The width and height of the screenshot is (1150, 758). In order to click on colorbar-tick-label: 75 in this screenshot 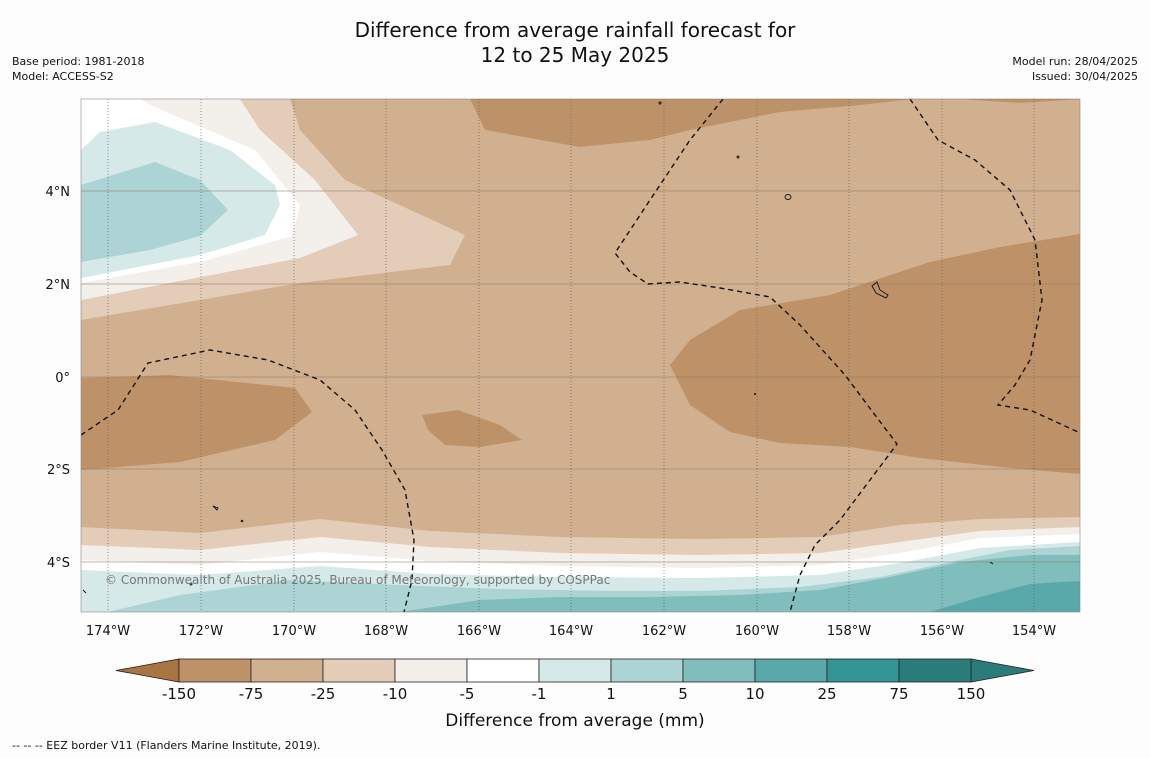, I will do `click(898, 694)`.